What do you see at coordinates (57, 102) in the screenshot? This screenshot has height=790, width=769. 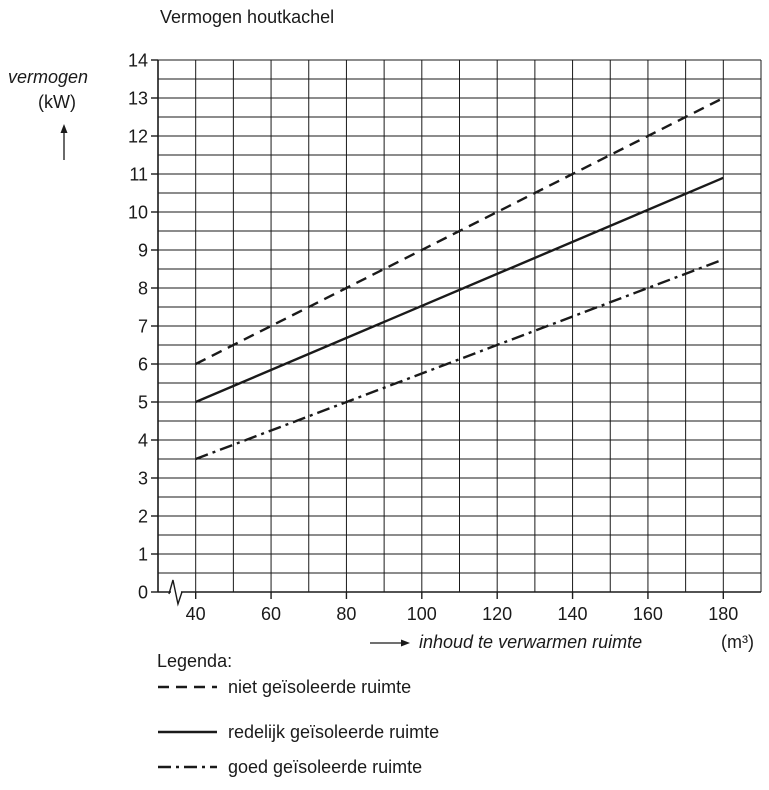 I see `y-axis-unit: (kW)` at bounding box center [57, 102].